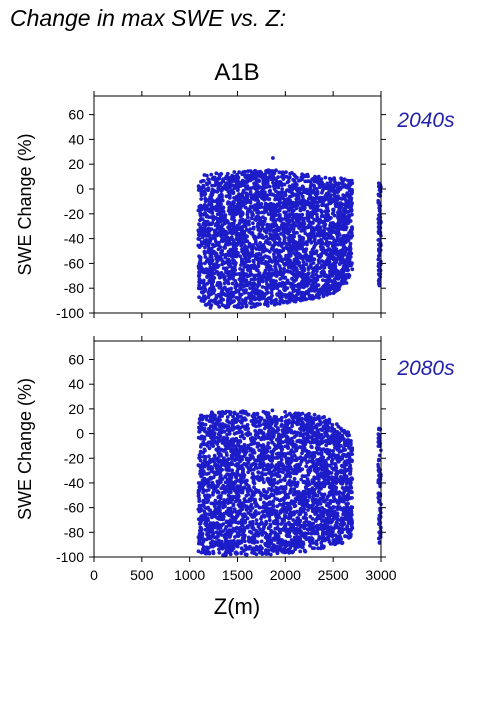 Image resolution: width=501 pixels, height=709 pixels. Describe the element at coordinates (148, 18) in the screenshot. I see `figure-title: Change in max SWE vs. Z:` at that location.